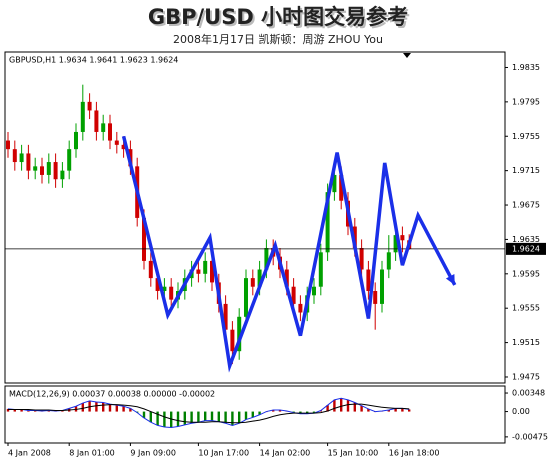 This screenshot has height=463, width=550. I want to click on y-tick-label: 1.9555, so click(526, 308).